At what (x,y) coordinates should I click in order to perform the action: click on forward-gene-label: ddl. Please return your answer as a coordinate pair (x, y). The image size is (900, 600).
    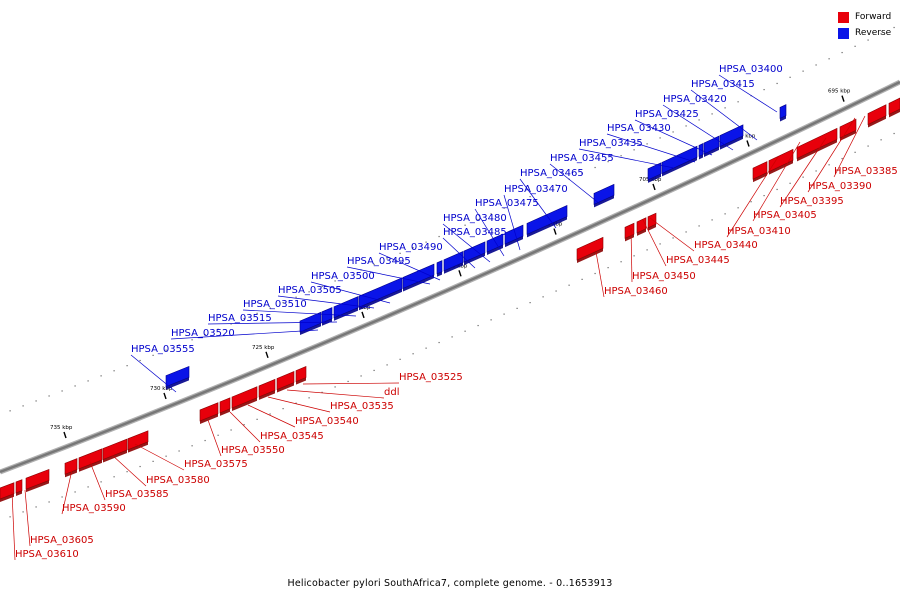
    Looking at the image, I should click on (391, 392).